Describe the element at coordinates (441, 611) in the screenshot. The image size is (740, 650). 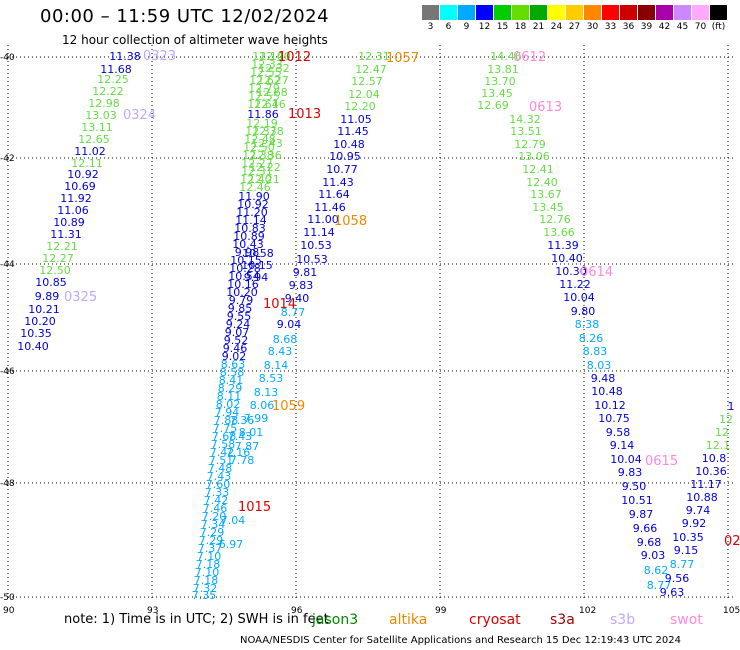
I see `longitude-label: 99` at that location.